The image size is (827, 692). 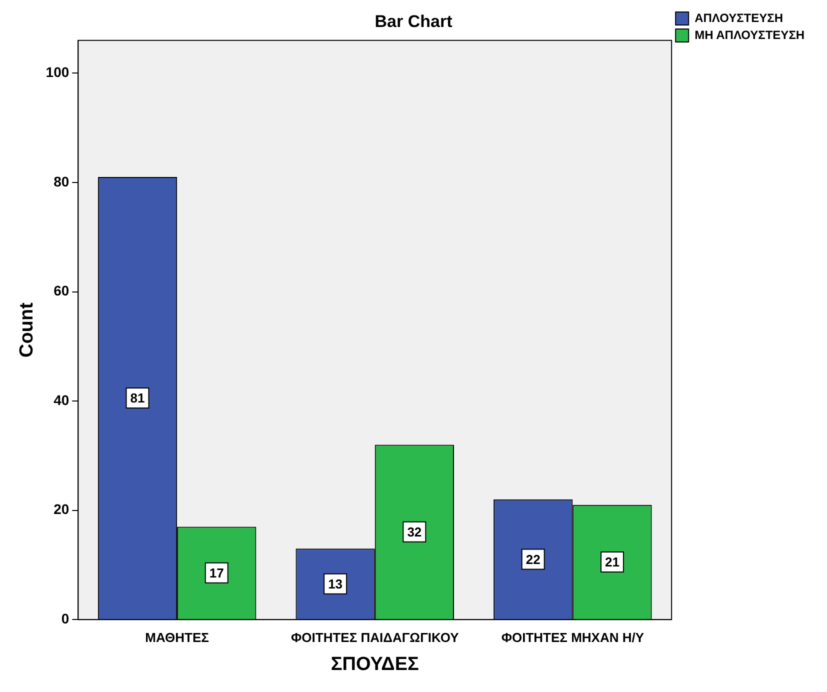 What do you see at coordinates (335, 584) in the screenshot?
I see `data-label: 13` at bounding box center [335, 584].